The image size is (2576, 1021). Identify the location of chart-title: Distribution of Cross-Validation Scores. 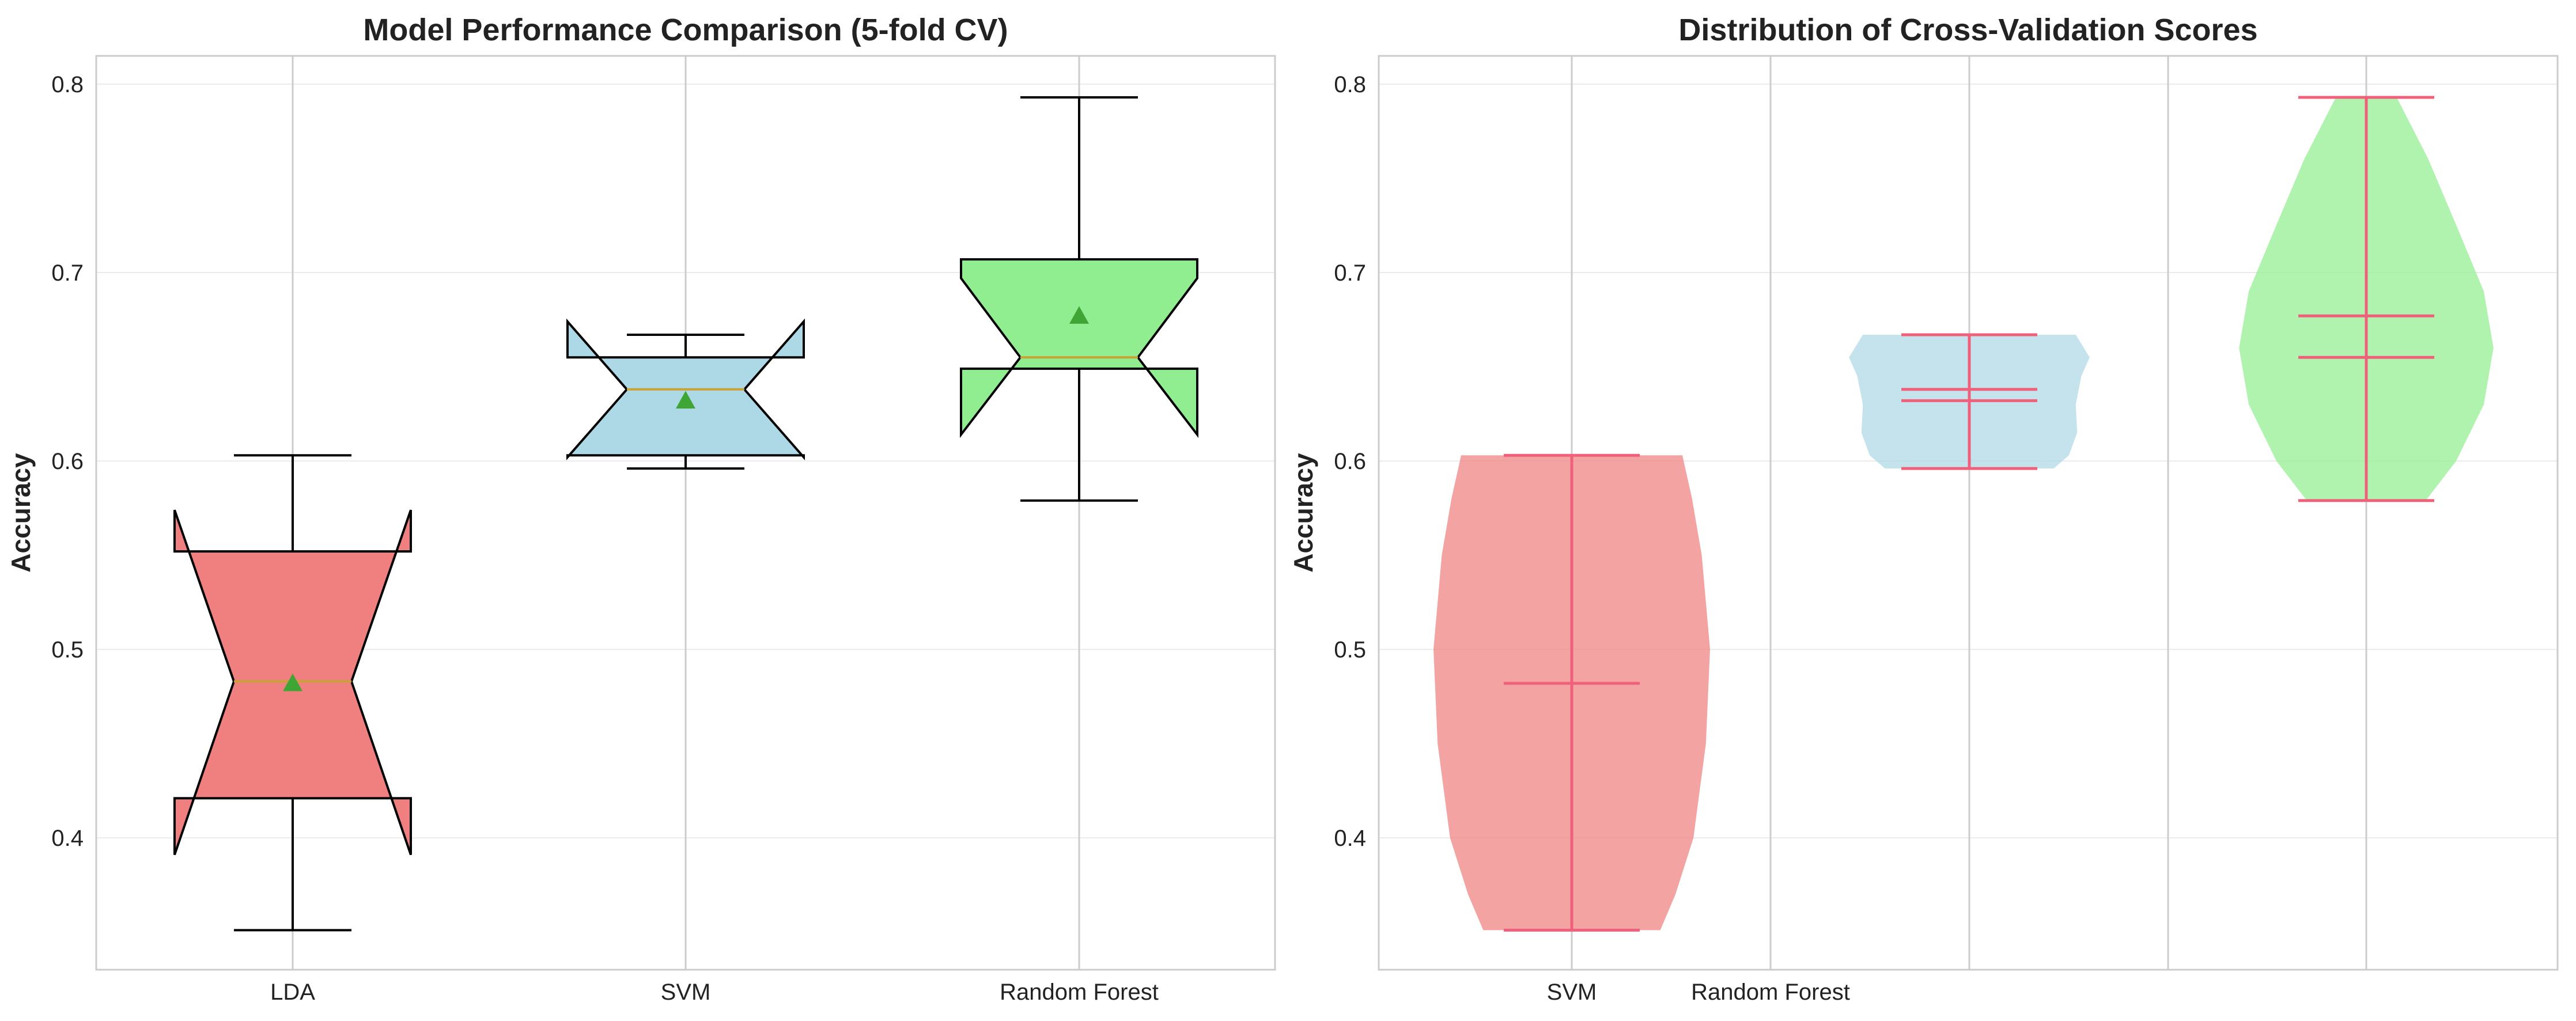
(1967, 30).